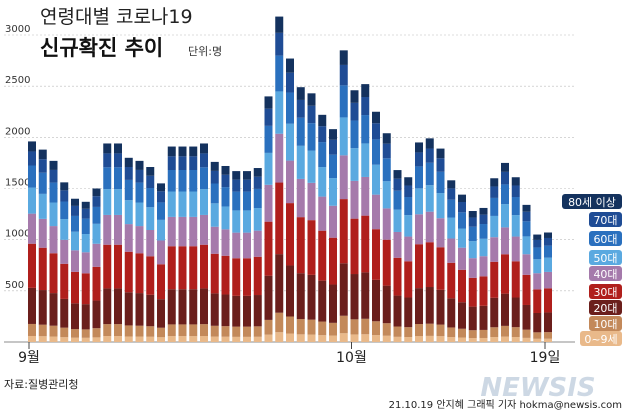  Describe the element at coordinates (14, 285) in the screenshot. I see `y-tick-label: 500` at that location.